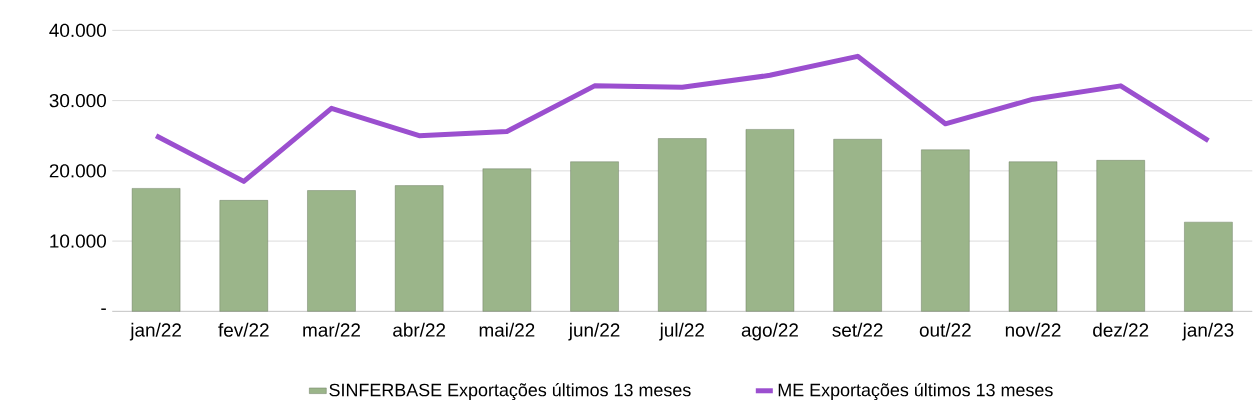 The width and height of the screenshot is (1258, 409). What do you see at coordinates (594, 331) in the screenshot?
I see `x-tick-label: jun/22` at bounding box center [594, 331].